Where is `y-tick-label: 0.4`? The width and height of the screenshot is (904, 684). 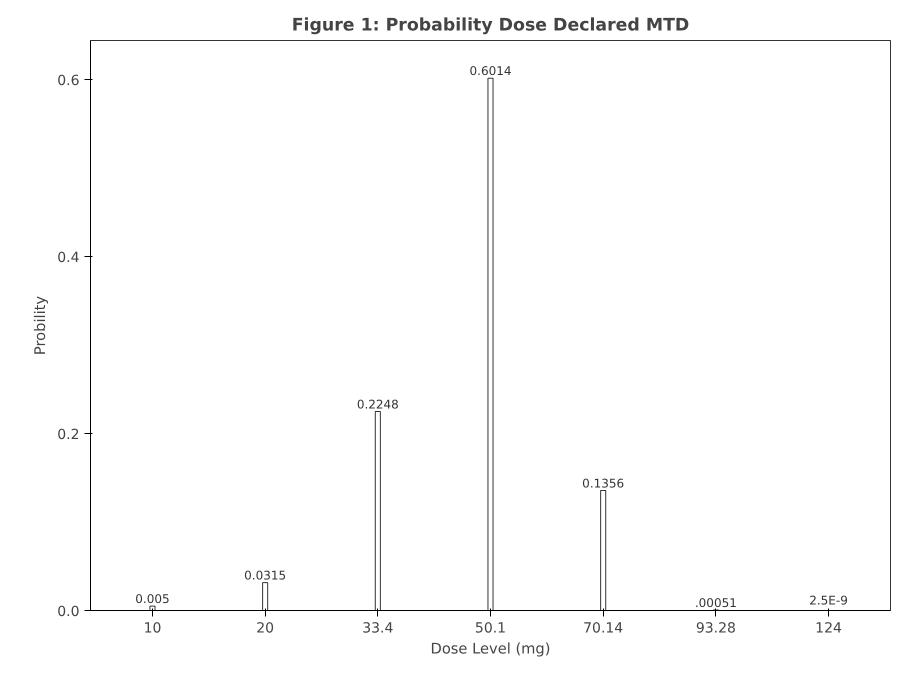 y-tick-label: 0.4 is located at coordinates (68, 258).